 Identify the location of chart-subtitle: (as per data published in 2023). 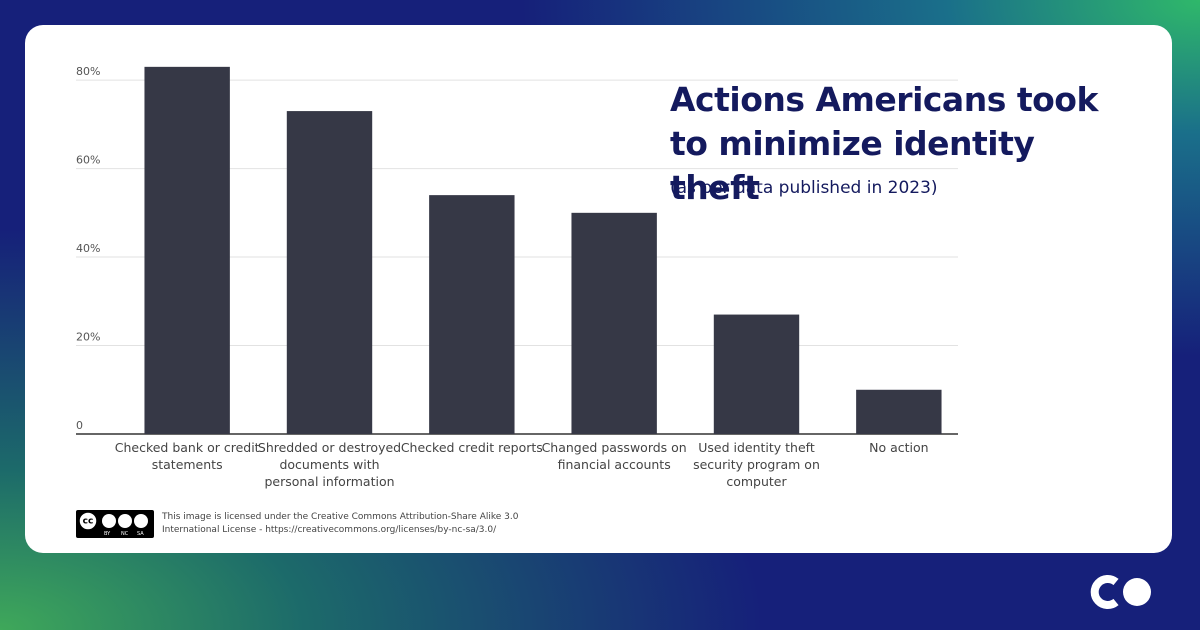
(804, 188).